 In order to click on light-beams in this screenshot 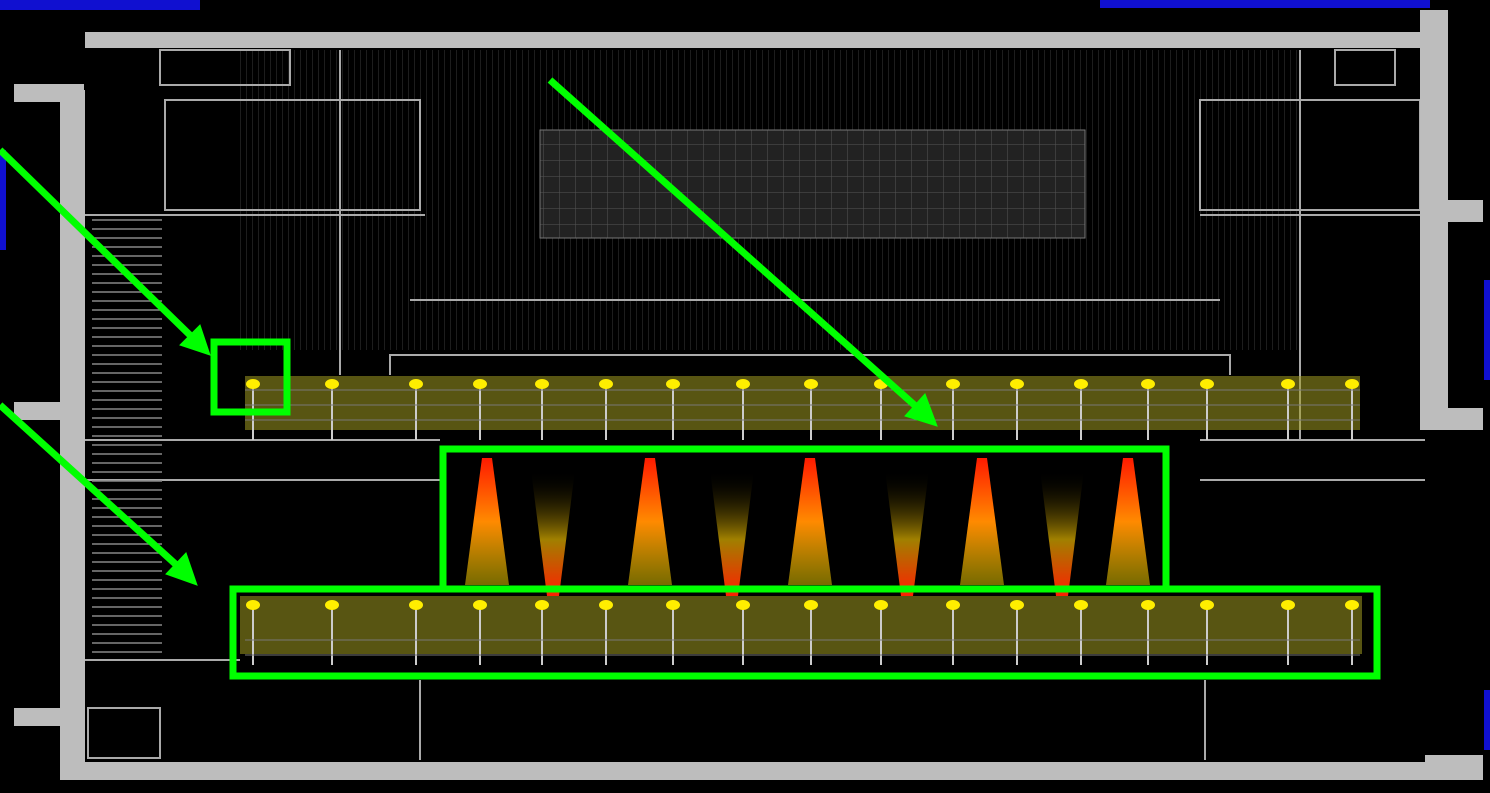, I will do `click(807, 527)`.